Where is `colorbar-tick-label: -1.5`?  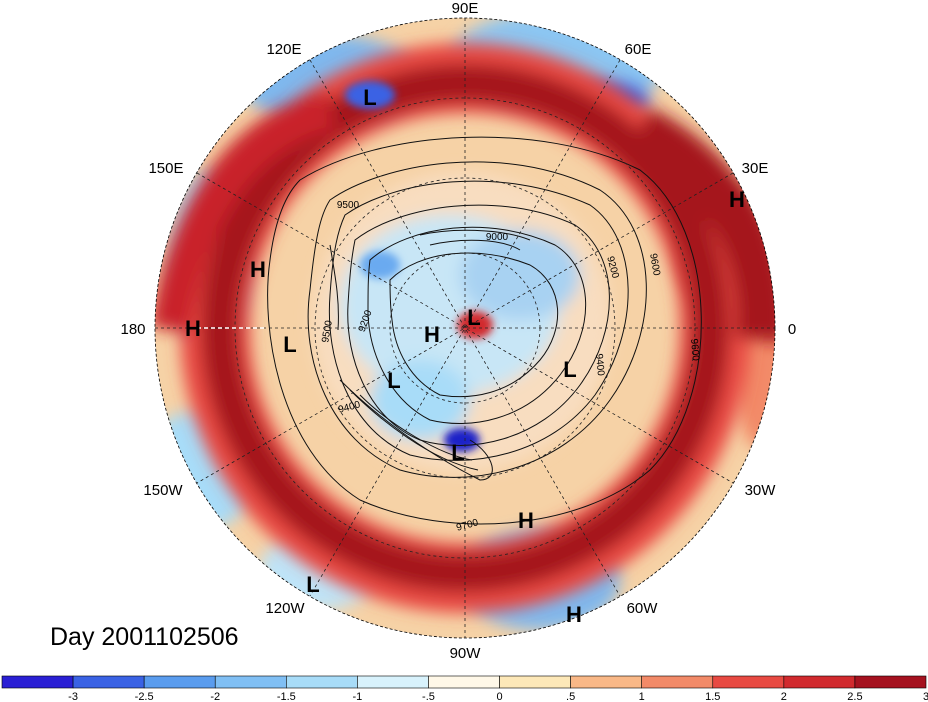 colorbar-tick-label: -1.5 is located at coordinates (286, 696).